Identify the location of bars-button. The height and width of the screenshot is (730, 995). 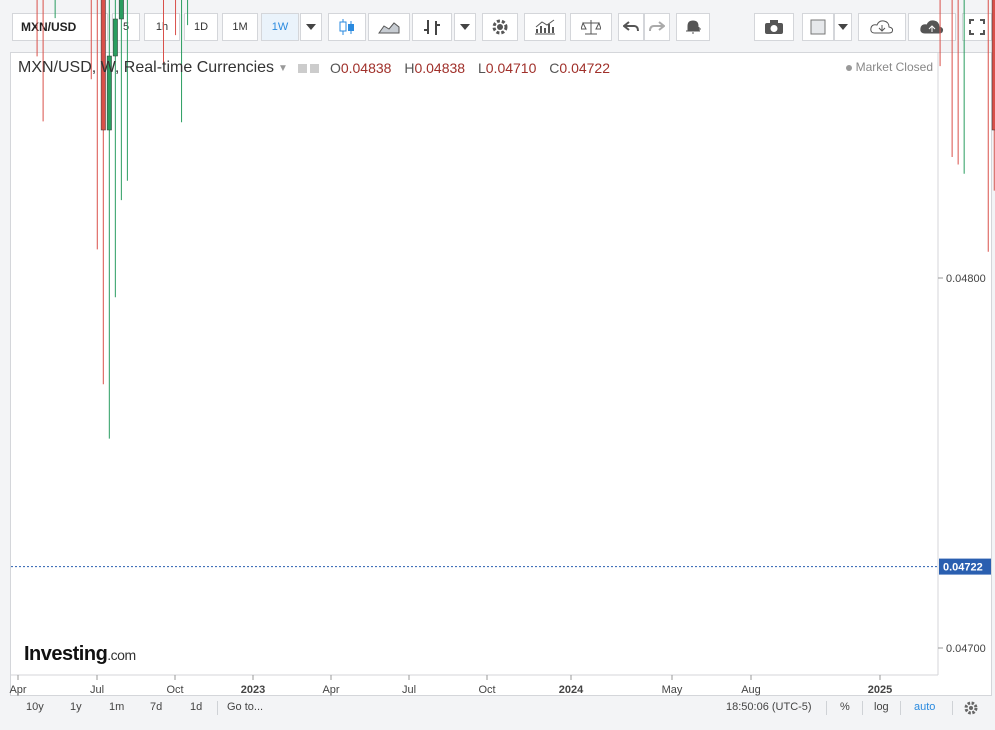
(432, 27).